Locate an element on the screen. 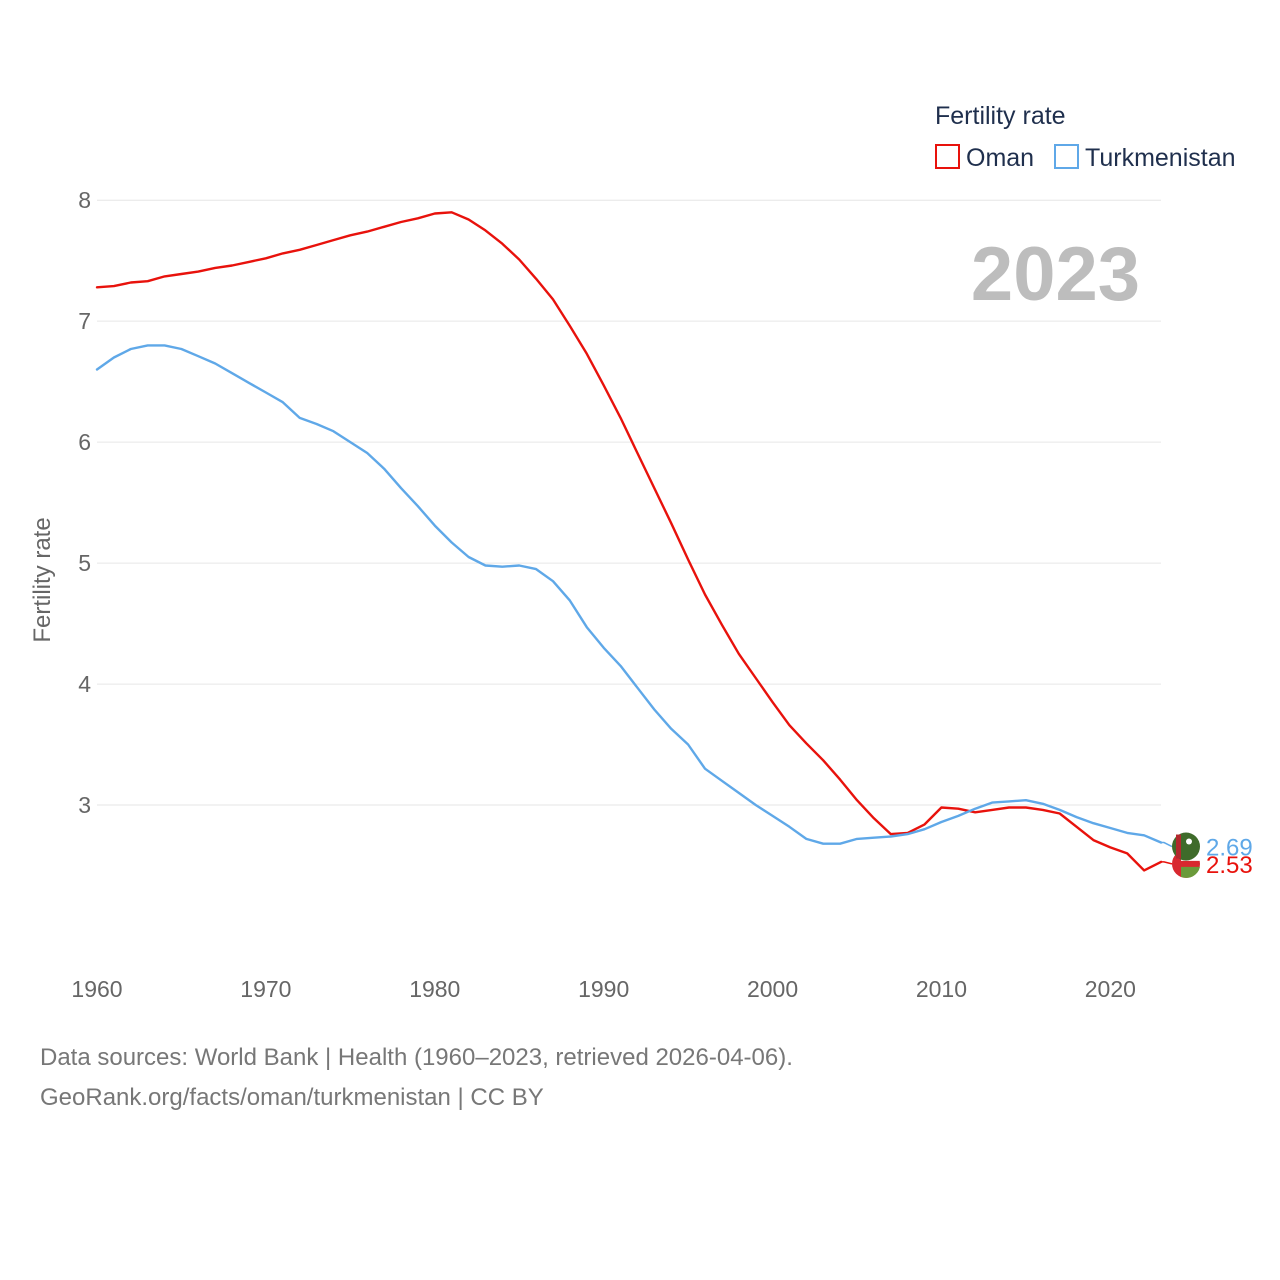 This screenshot has width=1280, height=1280. legend-swatch-oman is located at coordinates (947, 156).